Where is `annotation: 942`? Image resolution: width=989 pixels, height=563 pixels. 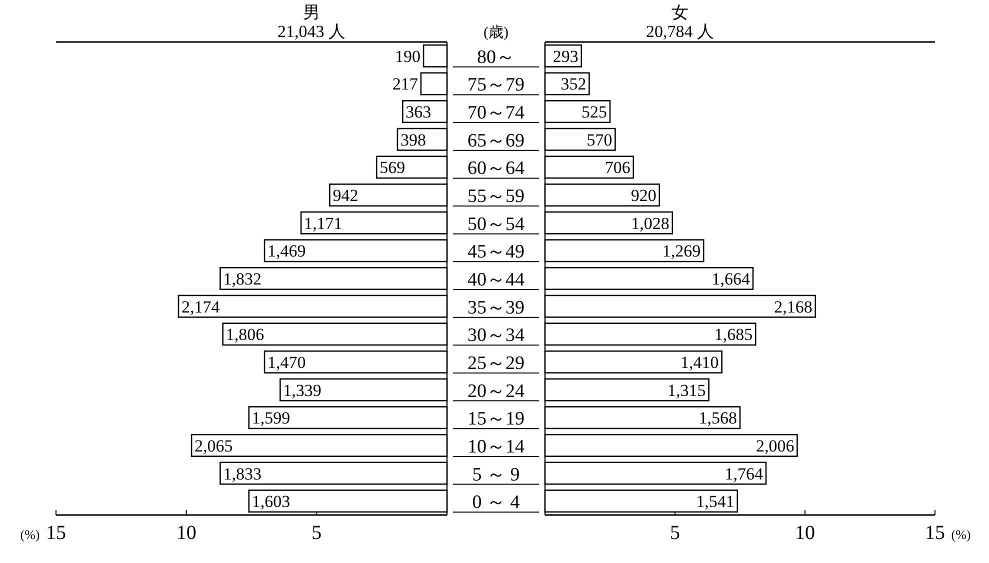 annotation: 942 is located at coordinates (345, 196).